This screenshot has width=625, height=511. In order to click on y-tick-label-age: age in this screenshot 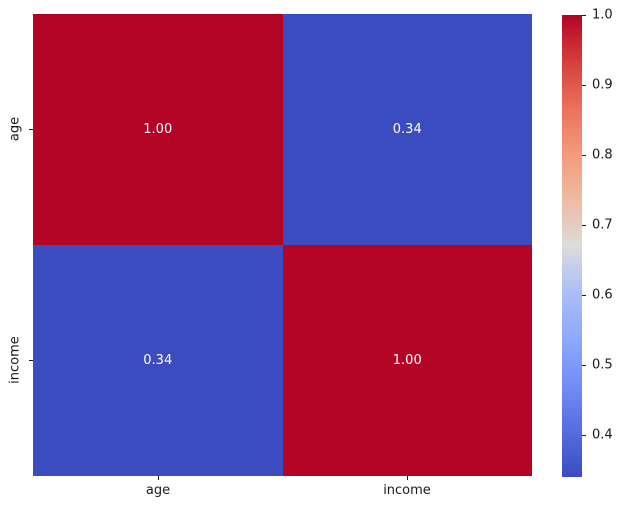, I will do `click(15, 129)`.